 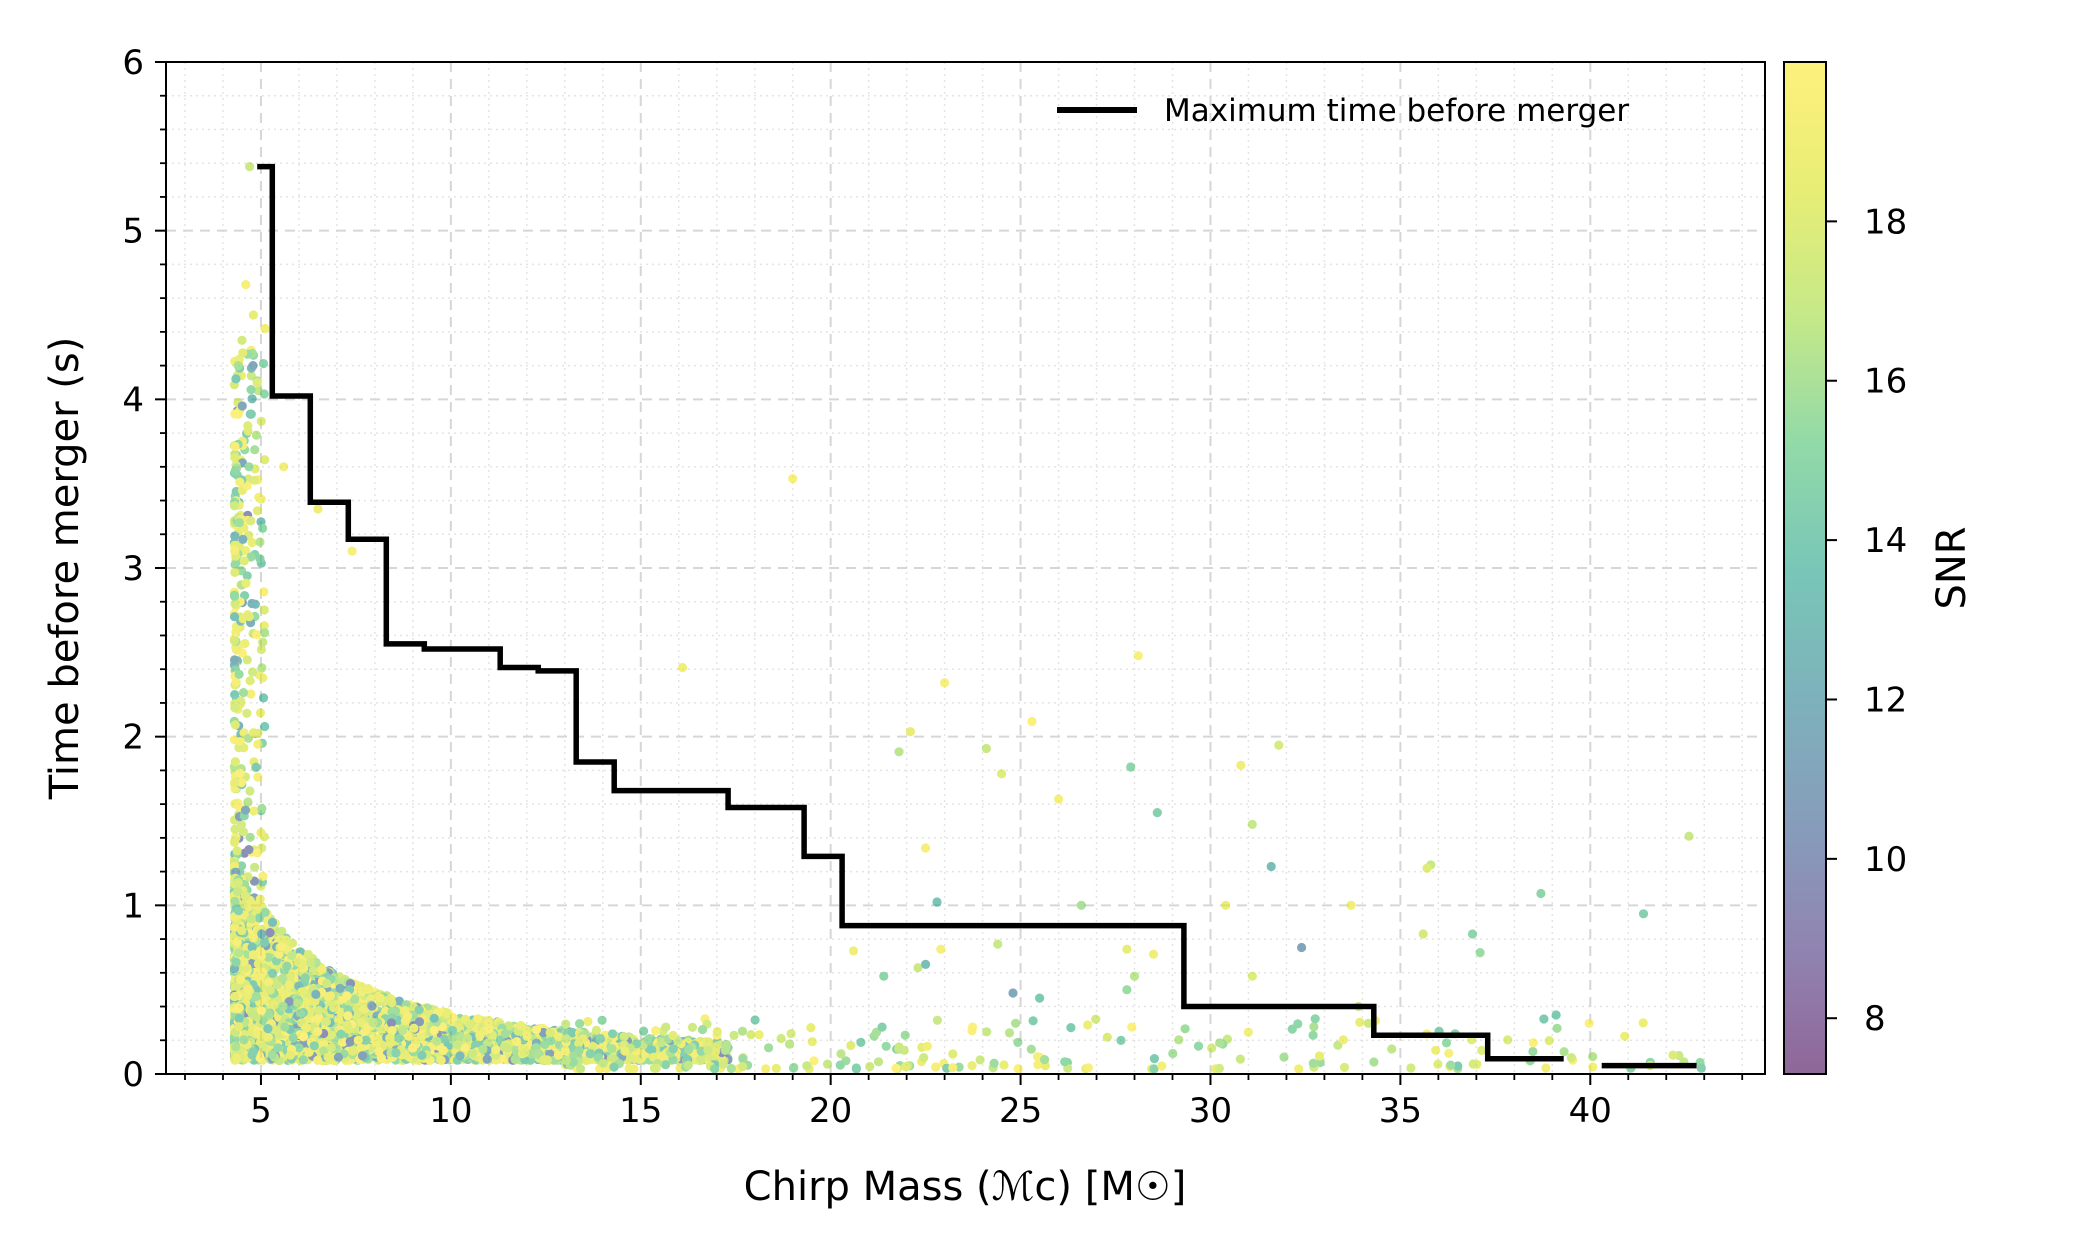 What do you see at coordinates (1805, 568) in the screenshot?
I see `colorbar-frame` at bounding box center [1805, 568].